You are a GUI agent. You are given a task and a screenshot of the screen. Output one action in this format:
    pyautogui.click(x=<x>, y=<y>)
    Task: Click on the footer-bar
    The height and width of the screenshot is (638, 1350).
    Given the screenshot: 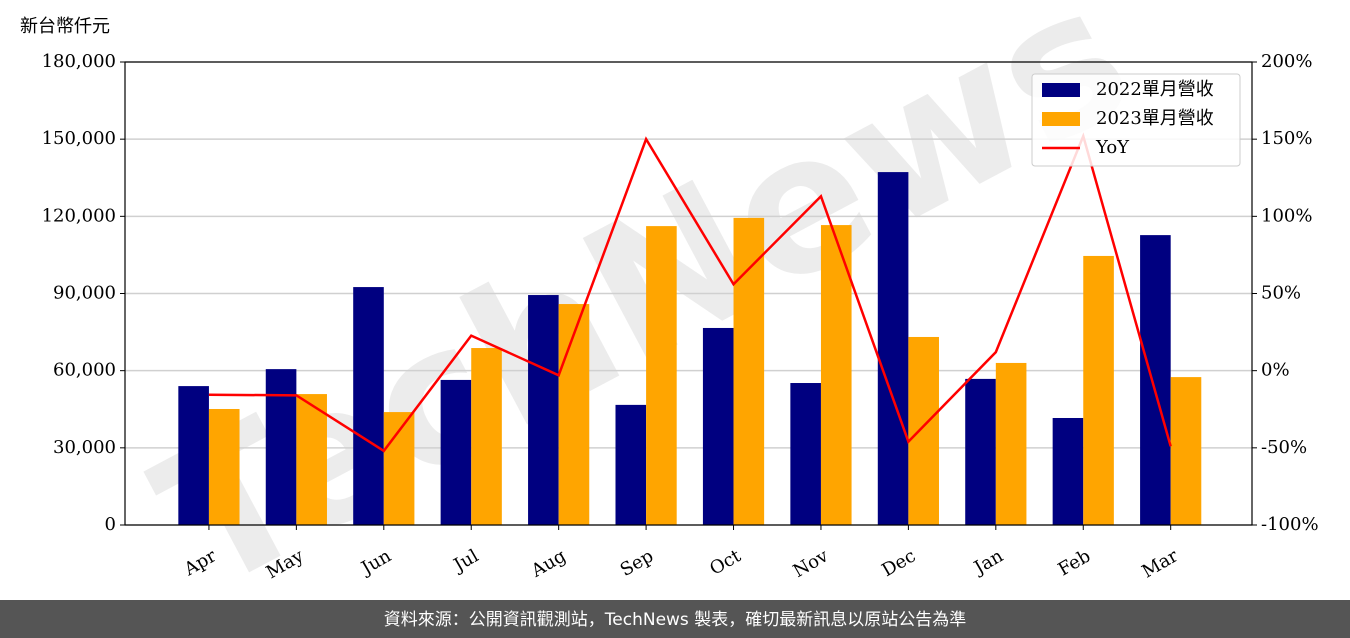 What is the action you would take?
    pyautogui.click(x=675, y=619)
    